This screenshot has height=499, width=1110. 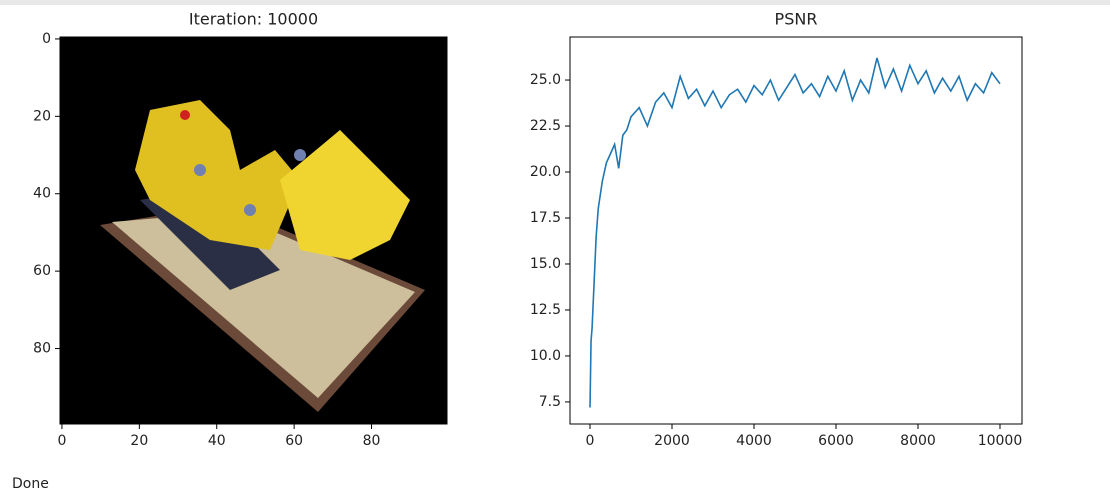 I want to click on x-tick-label: 10000, so click(x=1000, y=441).